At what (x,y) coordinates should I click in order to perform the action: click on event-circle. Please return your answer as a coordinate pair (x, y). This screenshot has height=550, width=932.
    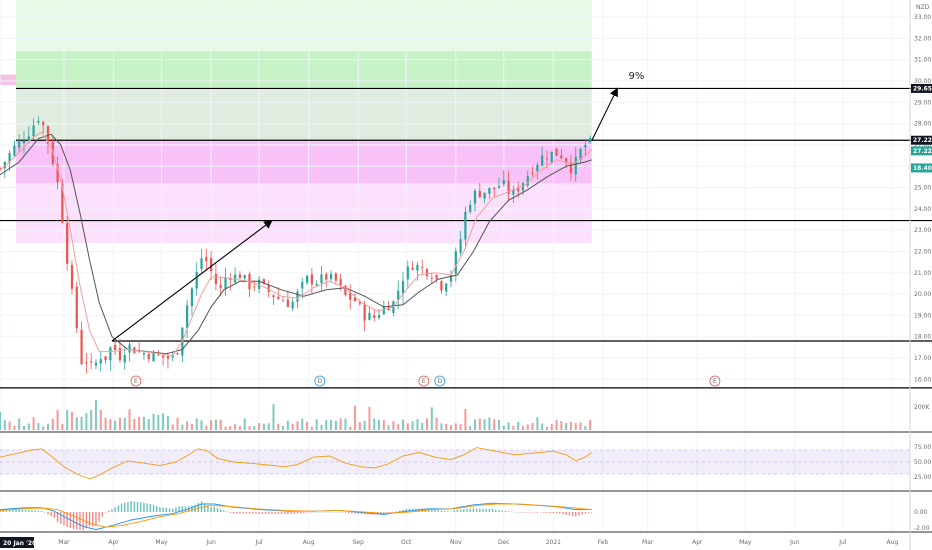
    Looking at the image, I should click on (136, 381).